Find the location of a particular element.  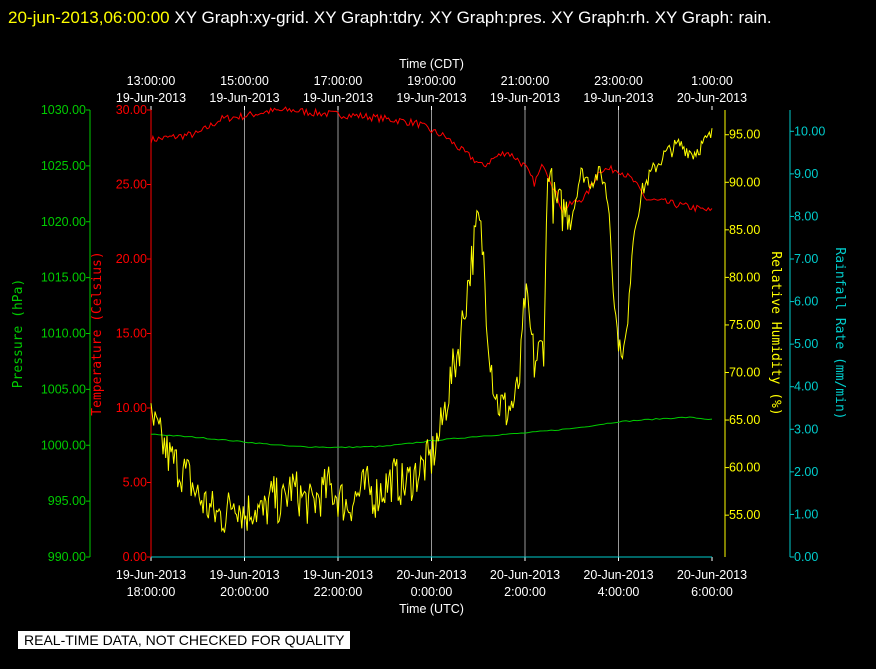

pressure-tick-label: 1015.00 is located at coordinates (63, 278).